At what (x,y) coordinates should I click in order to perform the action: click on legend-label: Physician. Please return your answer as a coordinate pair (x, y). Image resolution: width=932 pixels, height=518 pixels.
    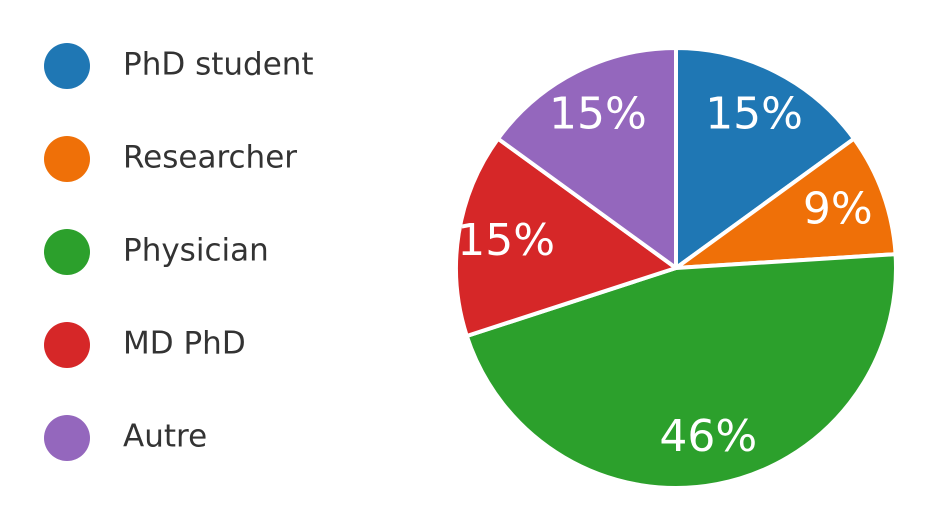
    Looking at the image, I should click on (196, 251).